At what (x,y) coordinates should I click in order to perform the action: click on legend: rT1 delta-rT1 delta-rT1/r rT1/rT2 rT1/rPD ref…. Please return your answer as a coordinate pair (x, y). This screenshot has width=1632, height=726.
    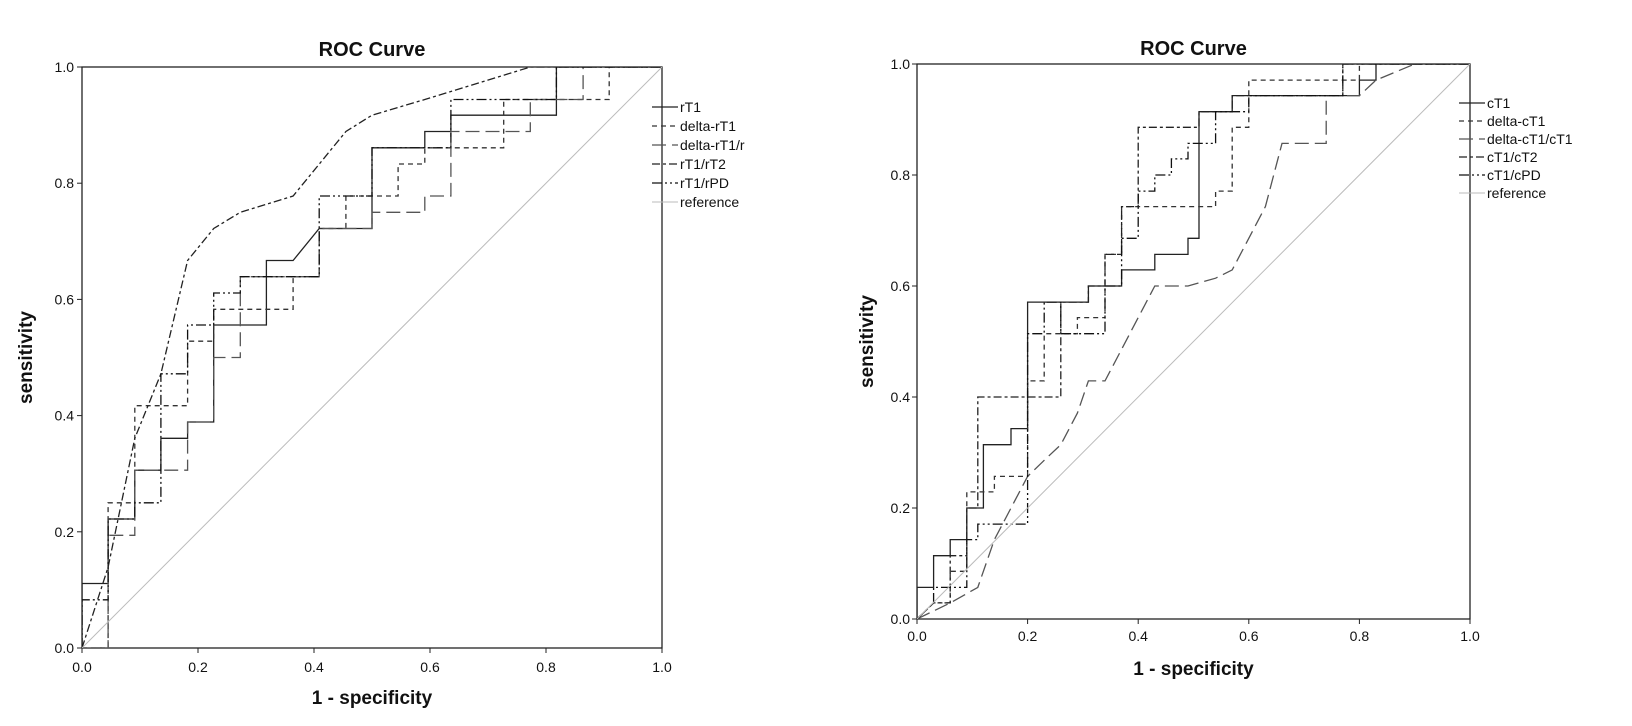
    Looking at the image, I should click on (698, 154).